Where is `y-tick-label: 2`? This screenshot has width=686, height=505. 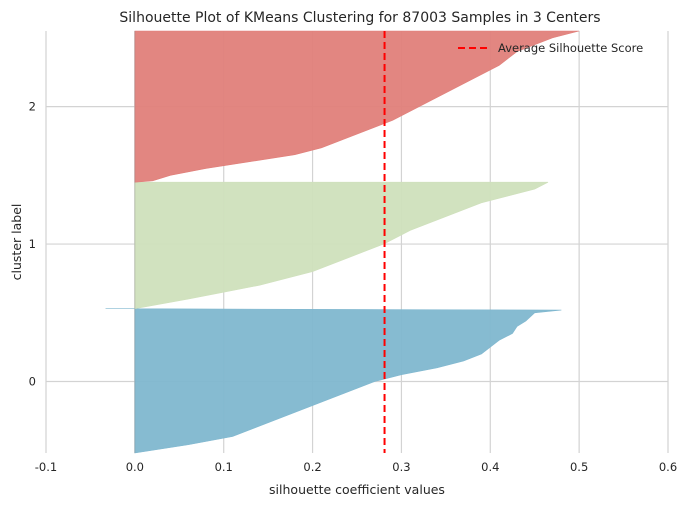 y-tick-label: 2 is located at coordinates (32, 107).